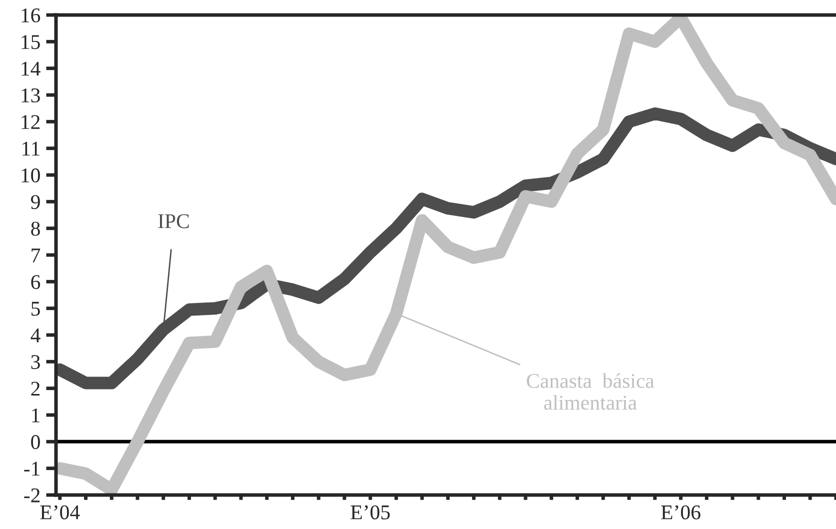  Describe the element at coordinates (32, 495) in the screenshot. I see `y-tick-label: -2` at that location.